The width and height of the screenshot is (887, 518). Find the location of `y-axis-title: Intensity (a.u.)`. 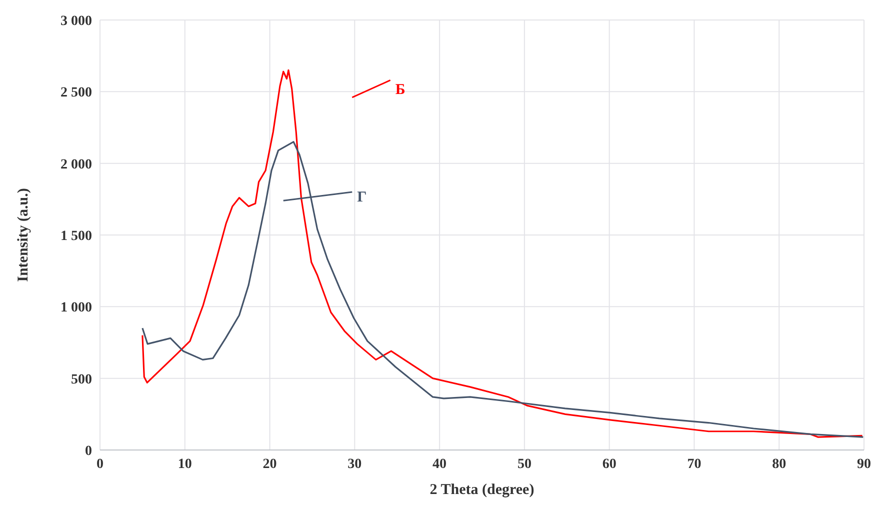

y-axis-title: Intensity (a.u.) is located at coordinates (23, 235).